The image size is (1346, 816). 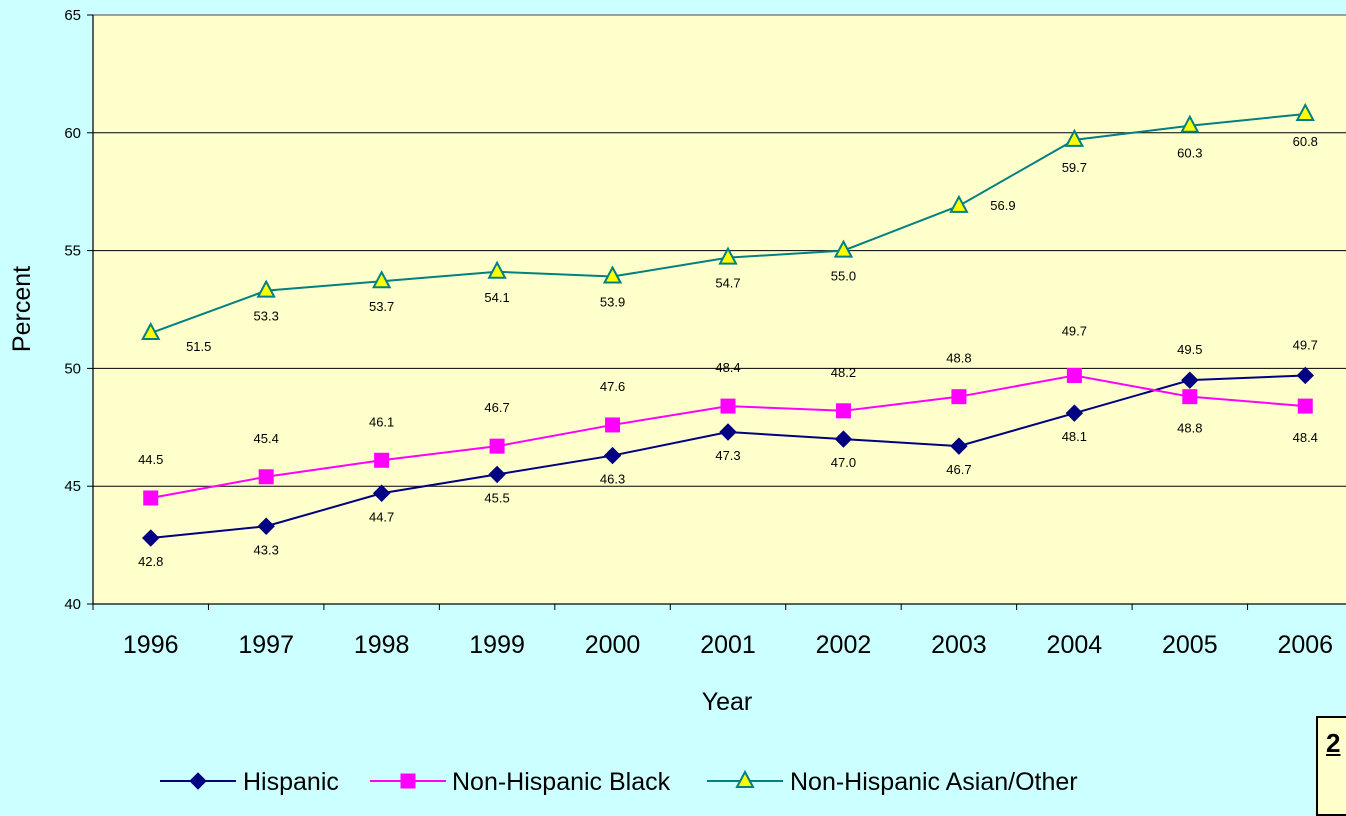 What do you see at coordinates (1074, 167) in the screenshot?
I see `data-label: 59.7` at bounding box center [1074, 167].